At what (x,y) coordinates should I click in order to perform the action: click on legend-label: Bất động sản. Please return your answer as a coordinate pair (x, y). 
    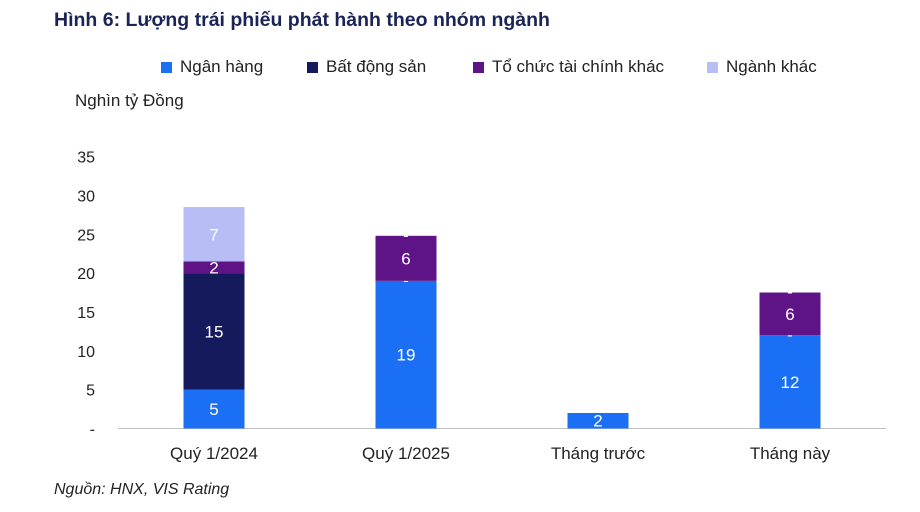
    Looking at the image, I should click on (376, 66).